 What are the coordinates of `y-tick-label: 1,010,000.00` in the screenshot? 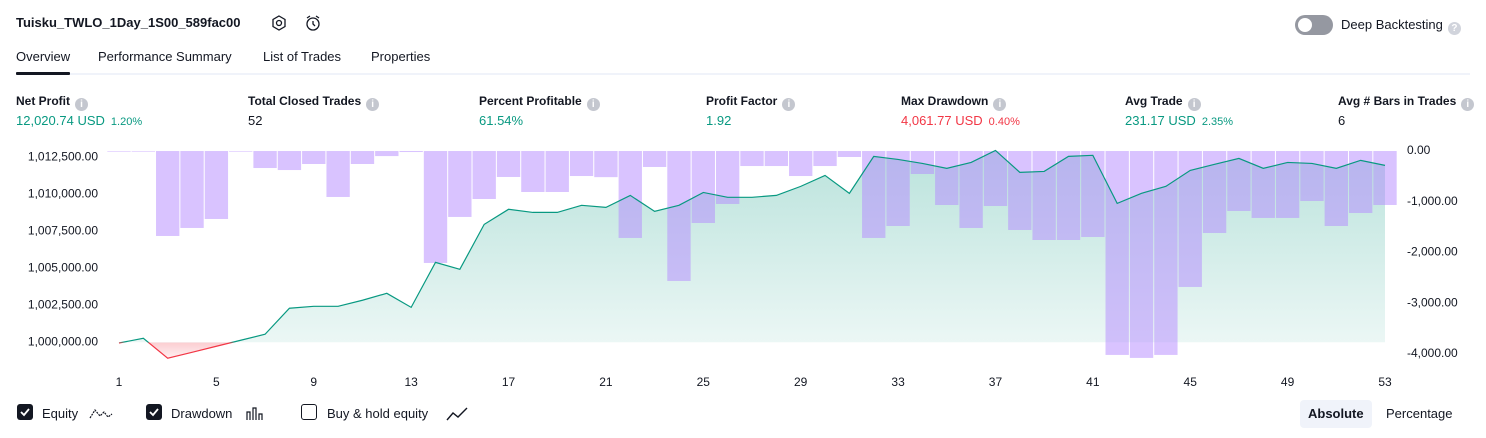 It's located at (63, 194).